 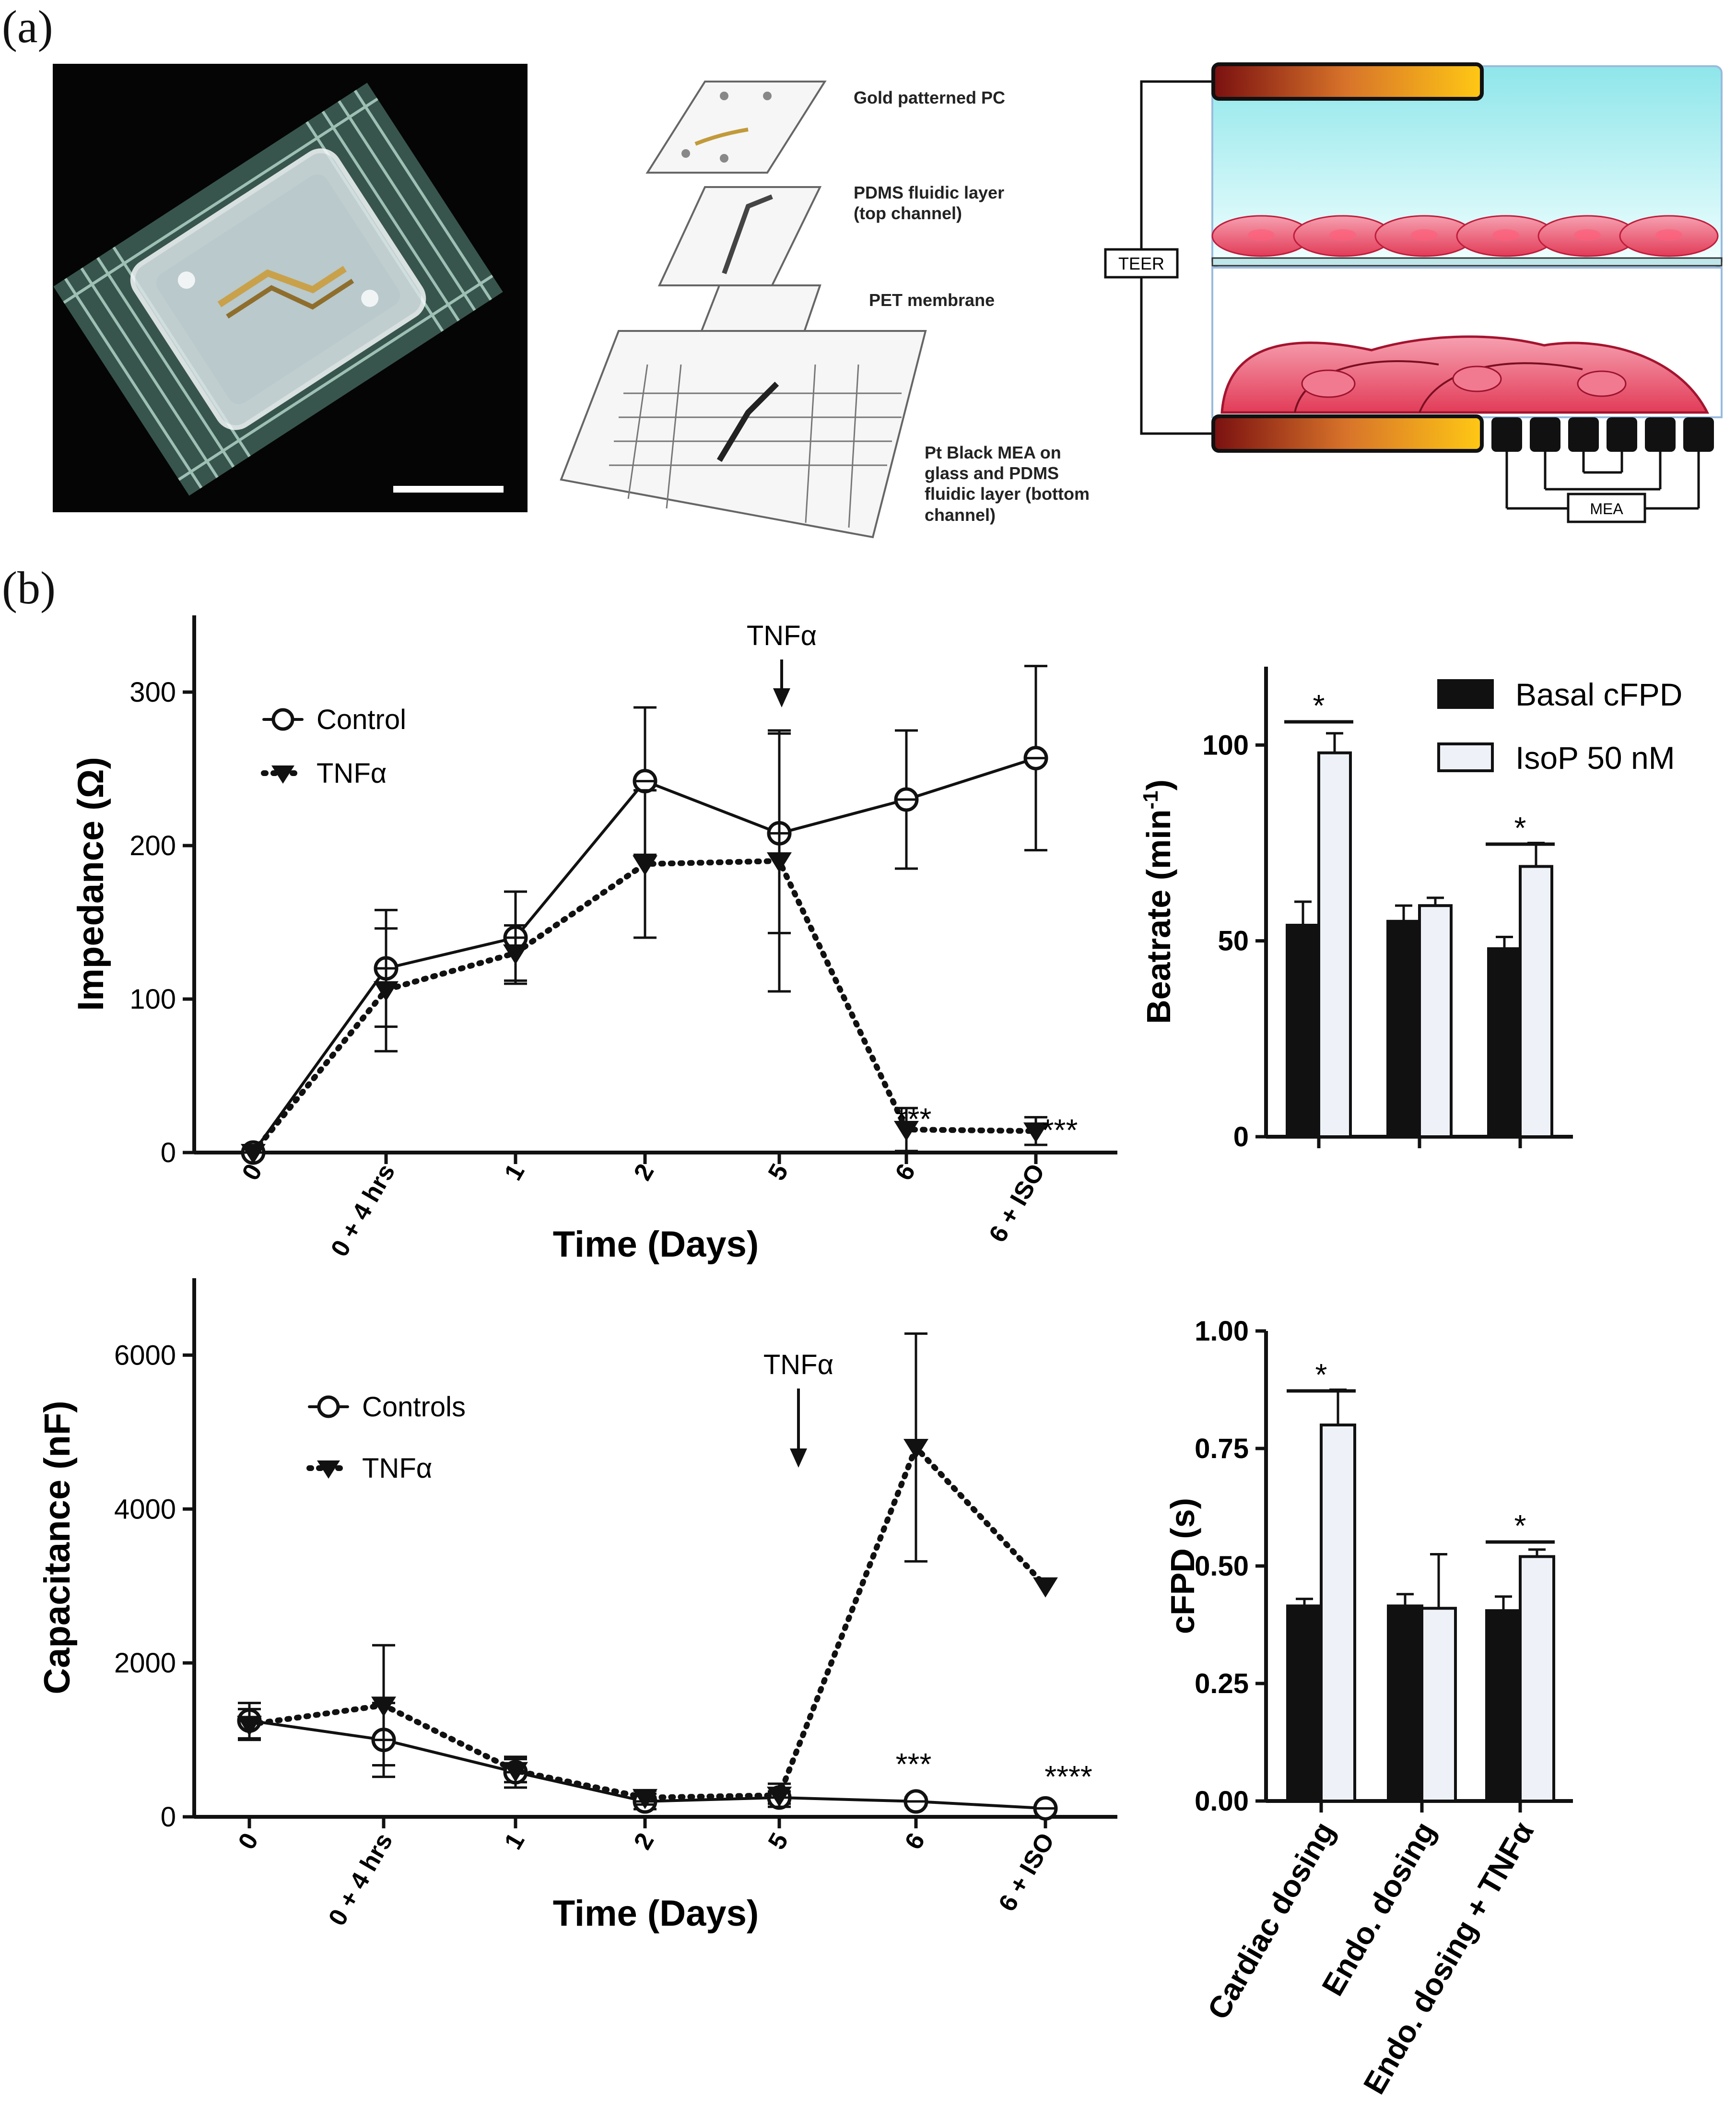 What do you see at coordinates (929, 192) in the screenshot?
I see `layer-label-pdms-top-line1: PDMS fluidic layer` at bounding box center [929, 192].